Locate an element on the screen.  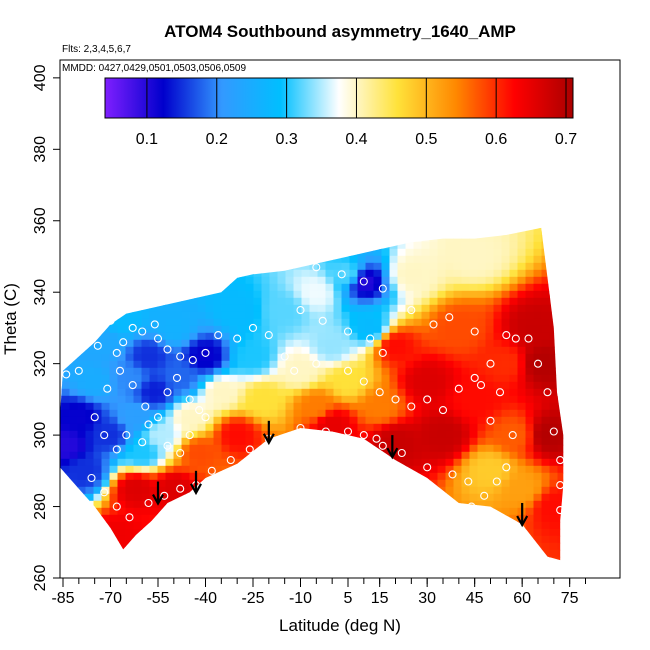
arrow-markers is located at coordinates (340, 474).